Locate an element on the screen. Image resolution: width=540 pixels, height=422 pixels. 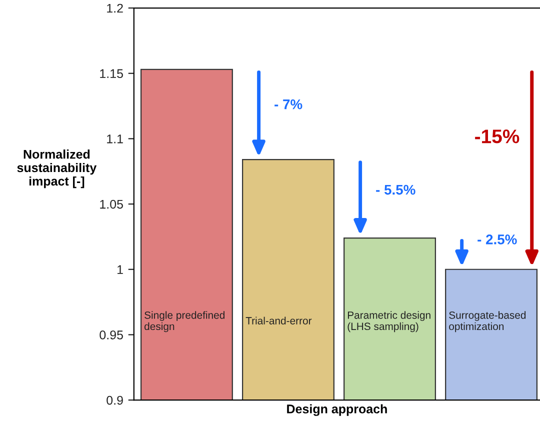
y-axis-title: Normalized sustainability impact [-] is located at coordinates (57, 169).